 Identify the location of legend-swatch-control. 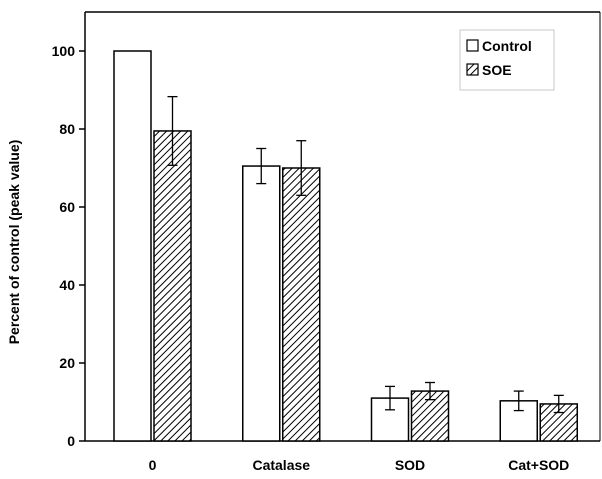
(472, 45).